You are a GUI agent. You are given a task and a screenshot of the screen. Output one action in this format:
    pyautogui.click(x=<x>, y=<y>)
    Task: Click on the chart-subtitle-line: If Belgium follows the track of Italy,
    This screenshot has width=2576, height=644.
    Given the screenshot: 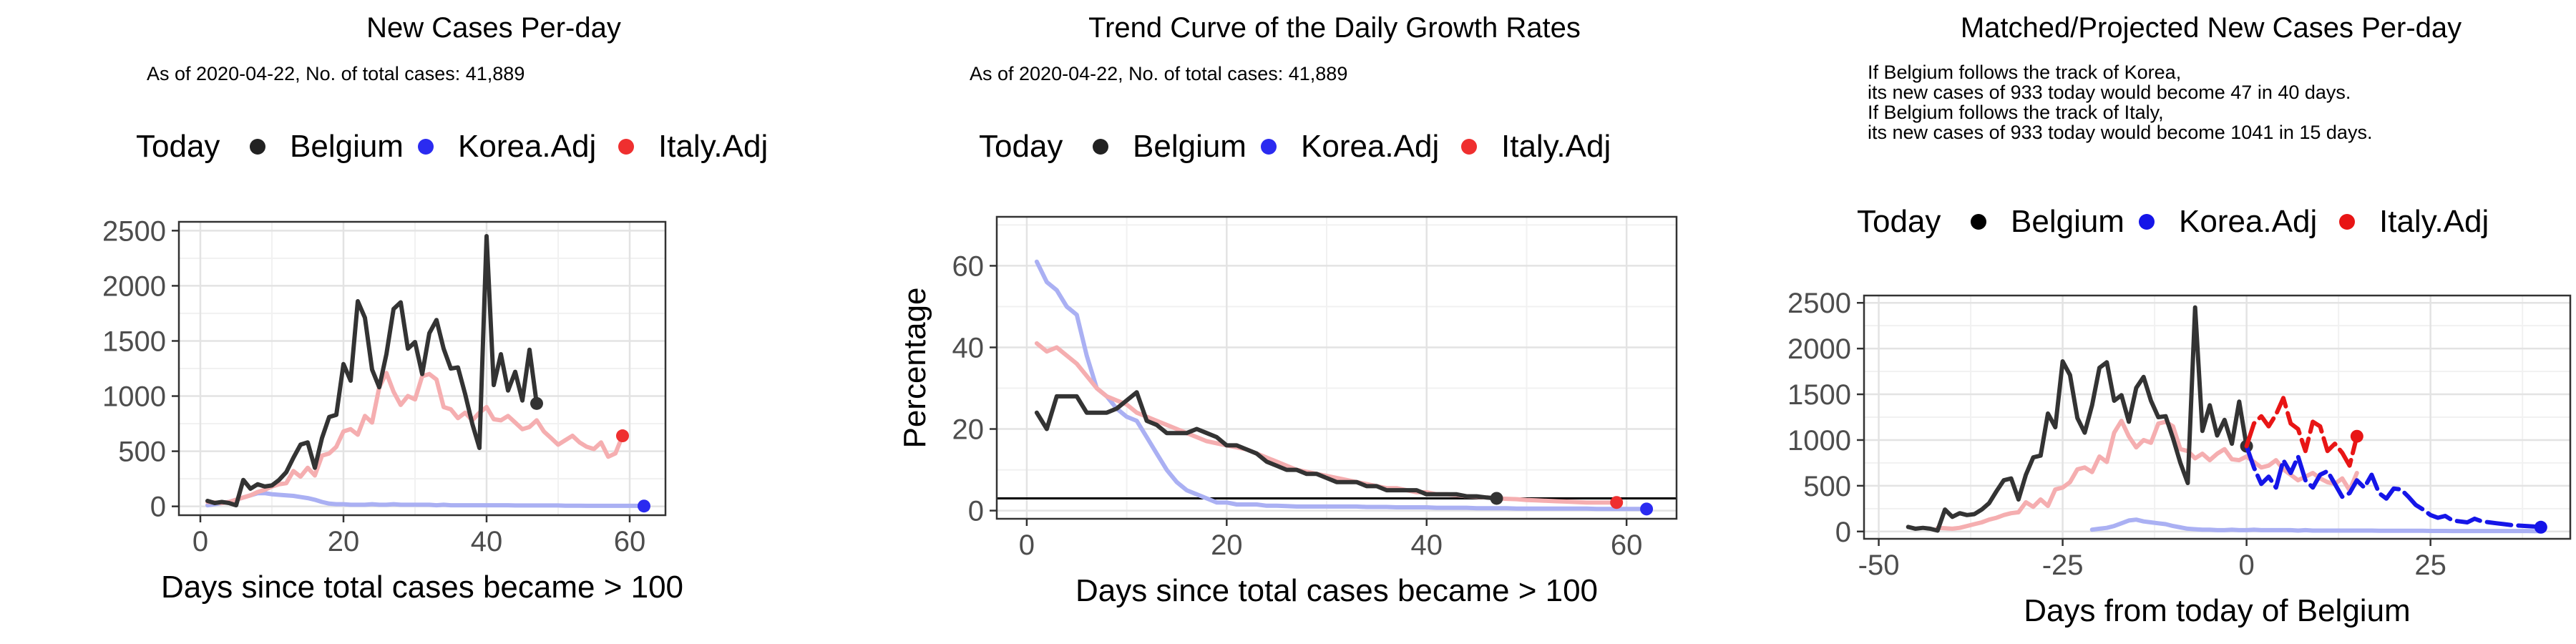 What is the action you would take?
    pyautogui.click(x=2016, y=112)
    